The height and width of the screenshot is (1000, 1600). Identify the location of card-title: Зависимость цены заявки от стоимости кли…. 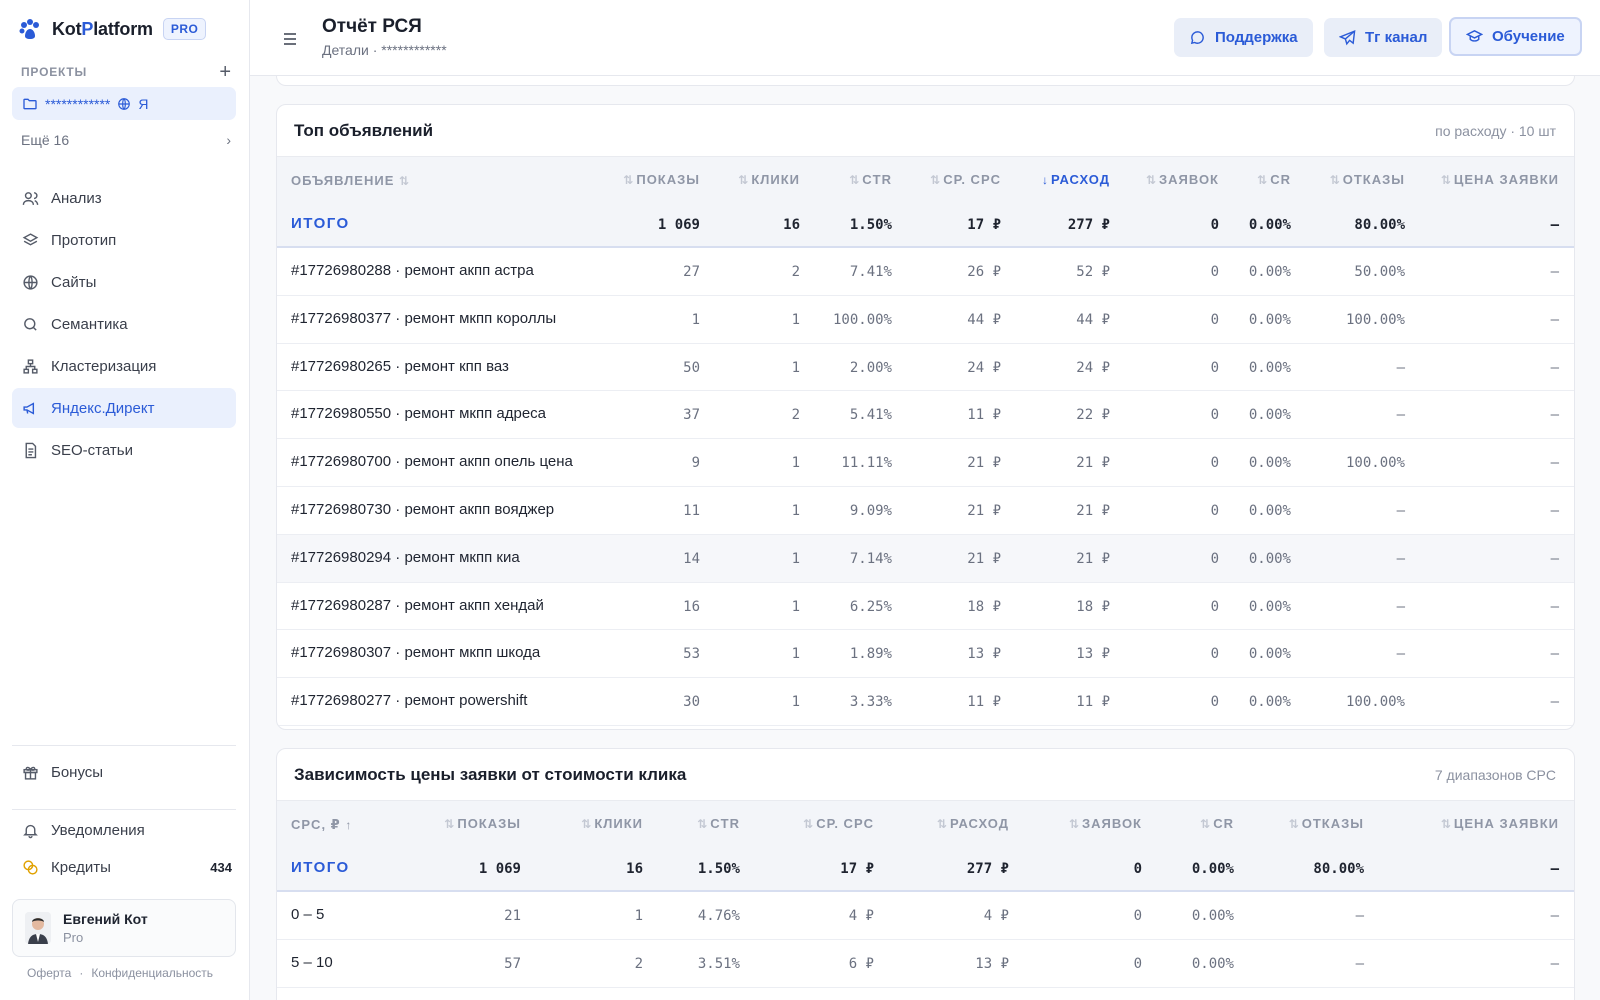
(490, 774).